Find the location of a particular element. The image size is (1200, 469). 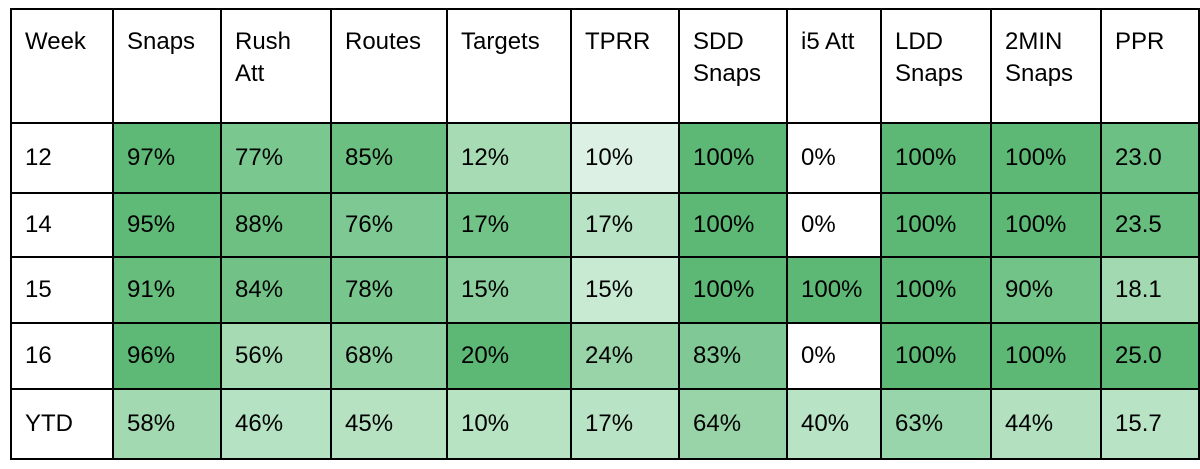

column-header: TPRR is located at coordinates (625, 66).